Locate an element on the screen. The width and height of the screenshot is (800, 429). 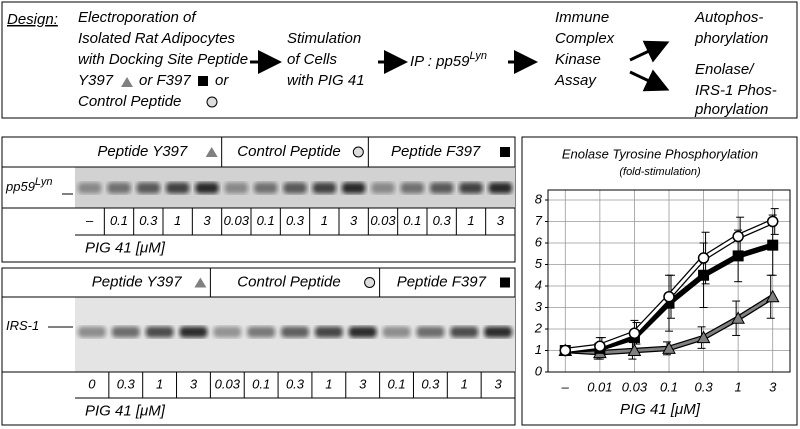
step-text: Enolase/ is located at coordinates (725, 69).